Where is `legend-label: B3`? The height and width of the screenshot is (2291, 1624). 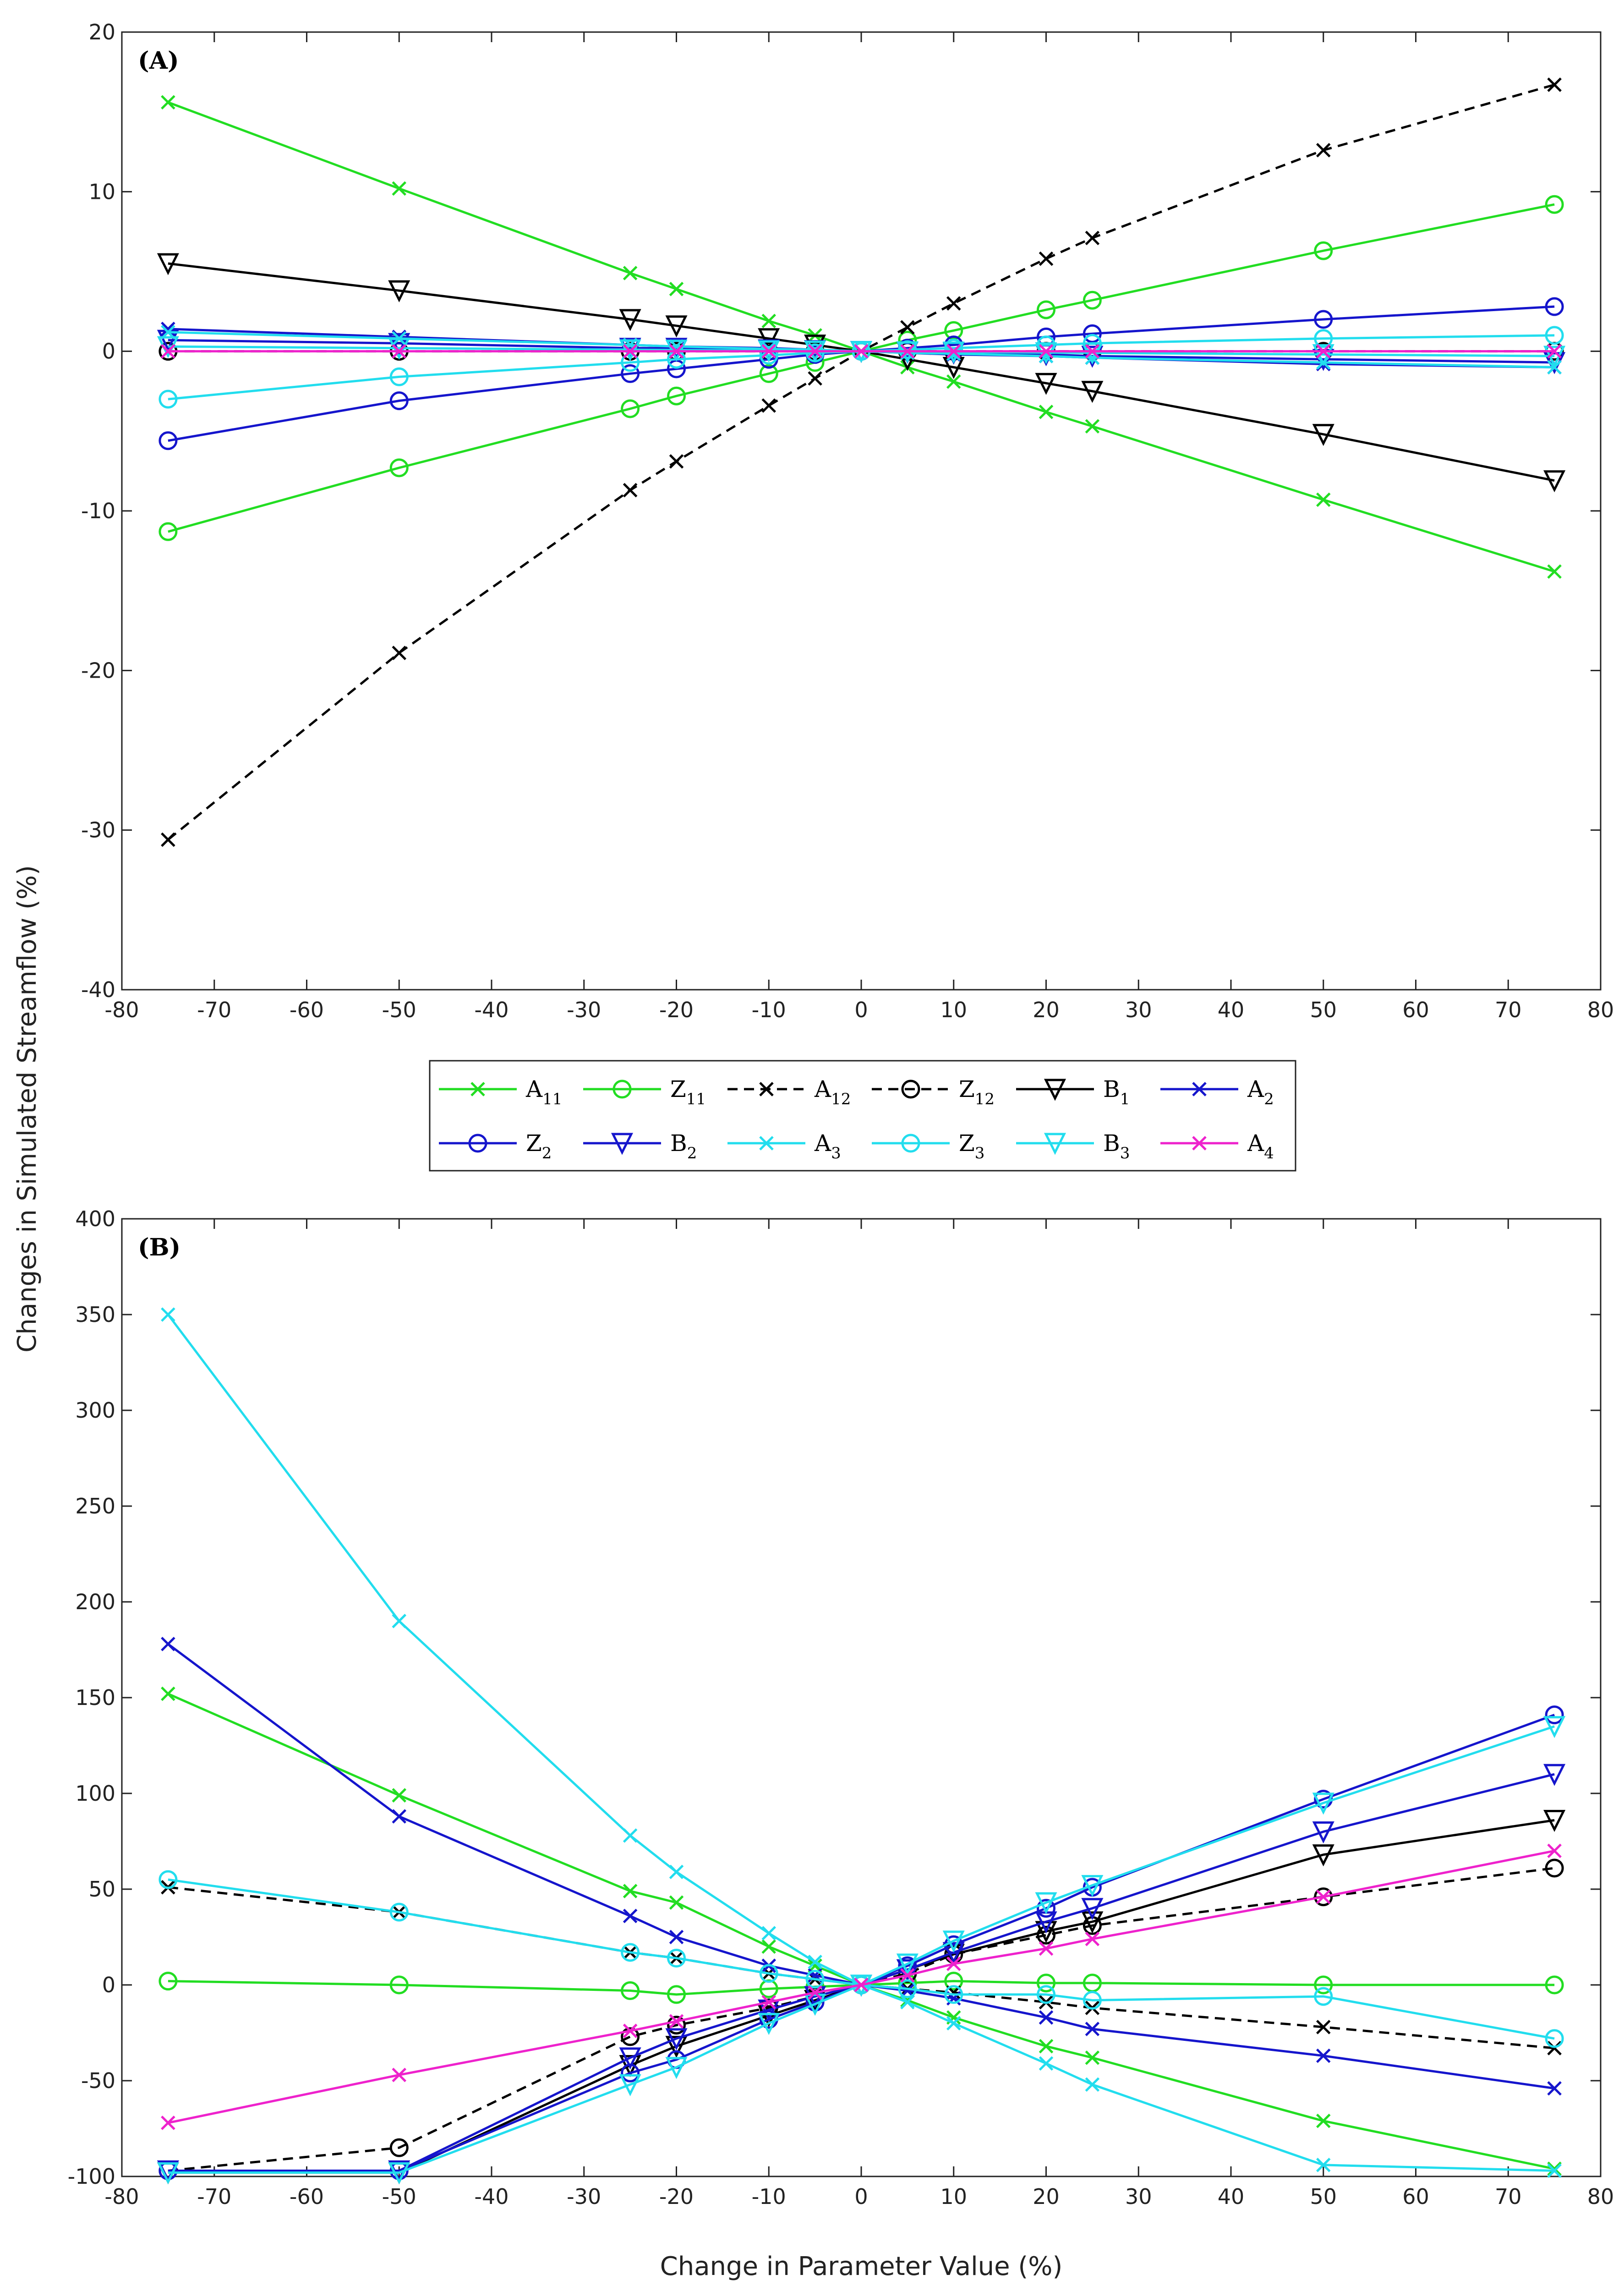
legend-label: B3 is located at coordinates (1116, 1146).